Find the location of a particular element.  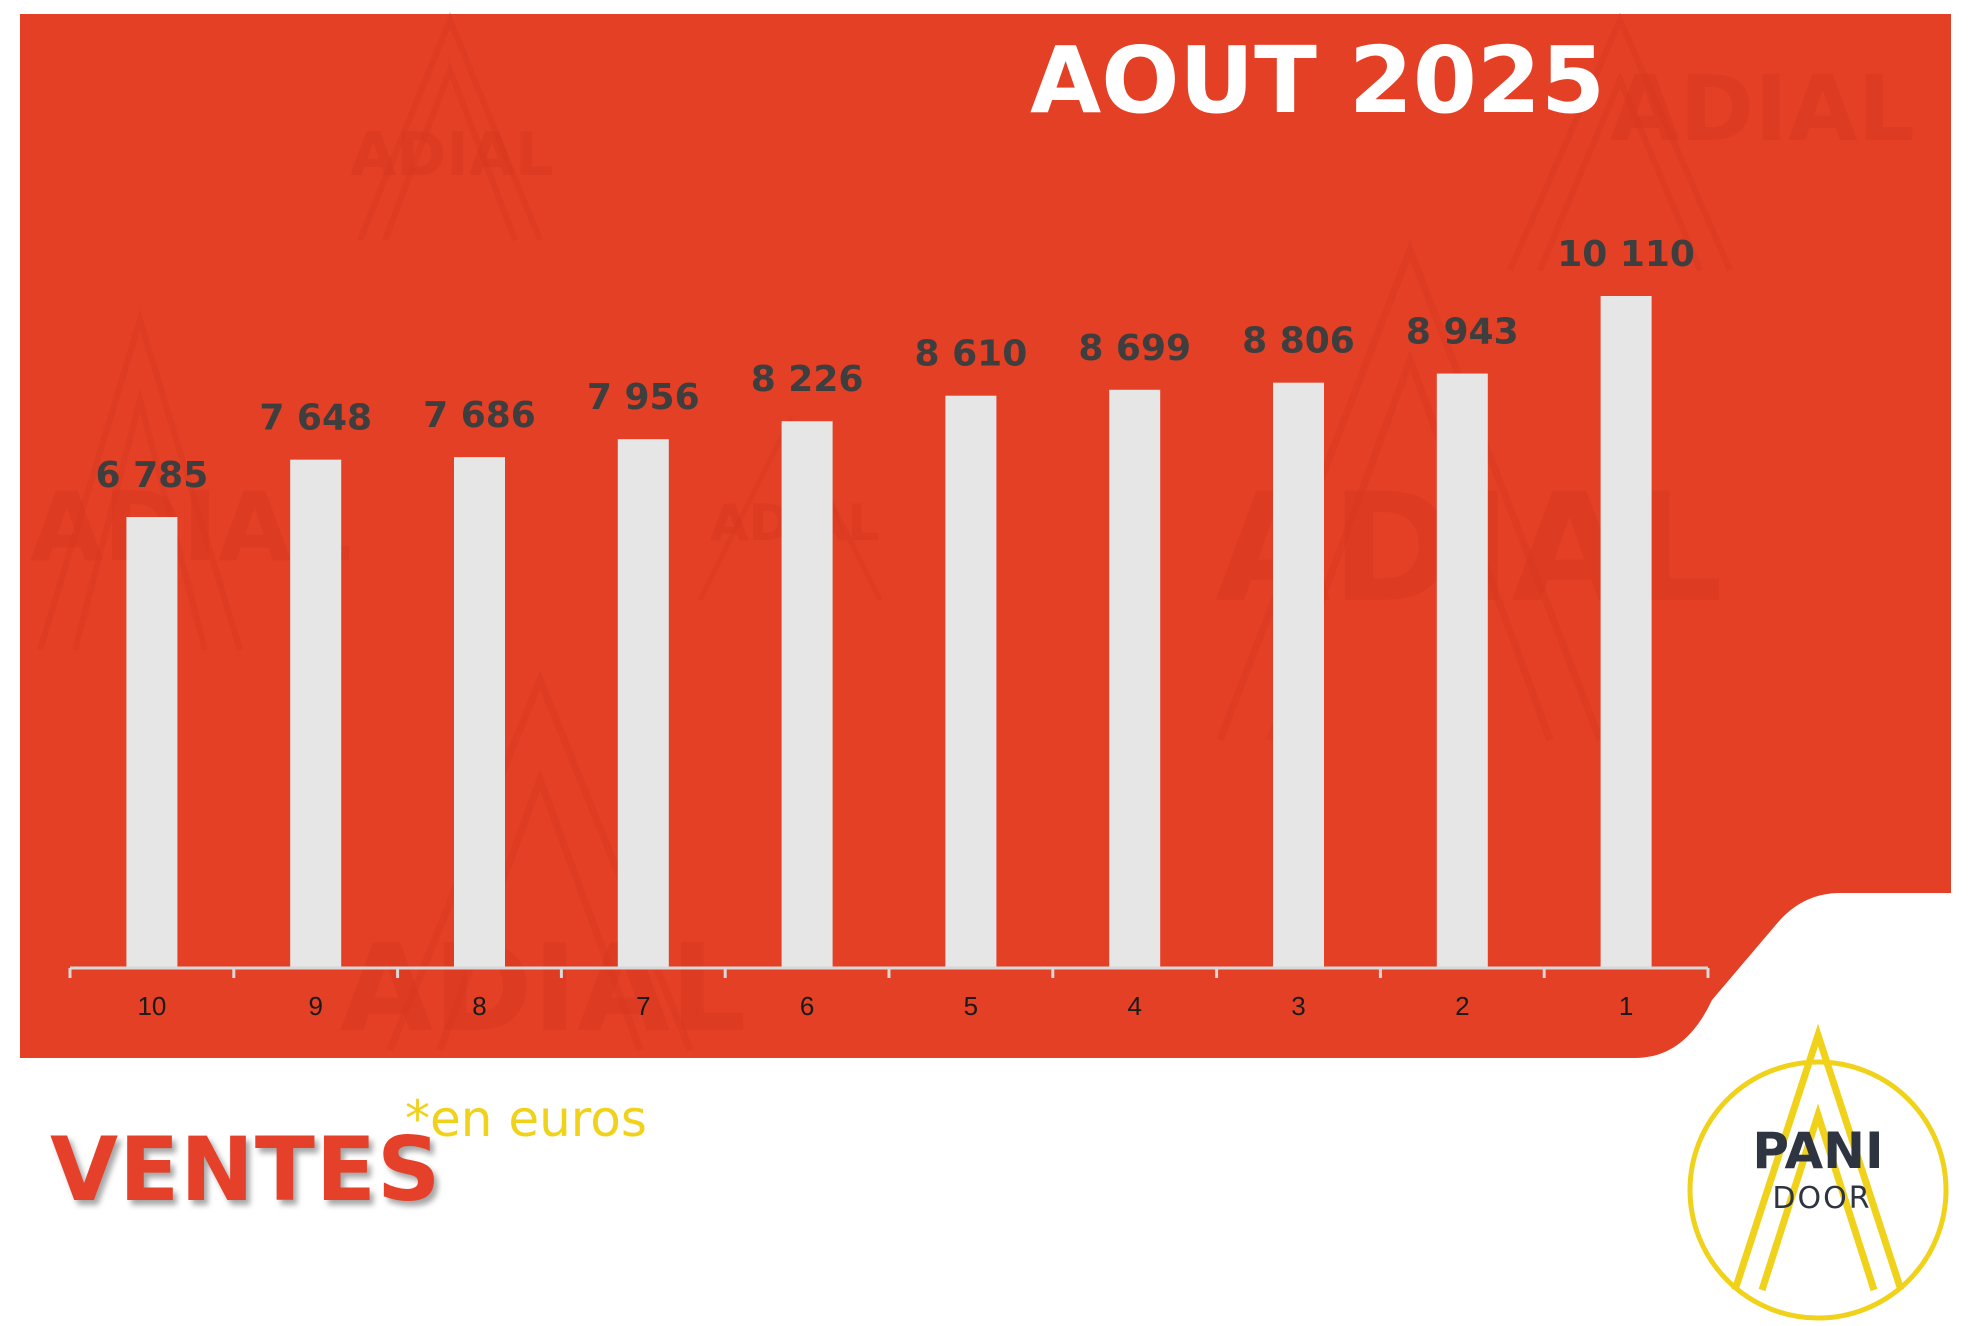

category-label-3: 3 is located at coordinates (1298, 1006).